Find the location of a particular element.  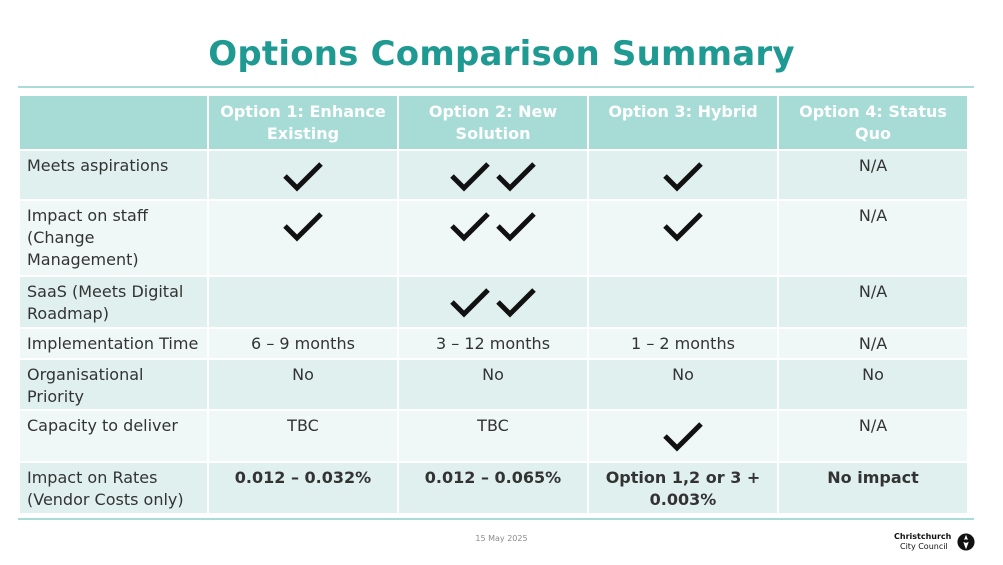

header-option-2: Option 2: New Solution is located at coordinates (493, 122).